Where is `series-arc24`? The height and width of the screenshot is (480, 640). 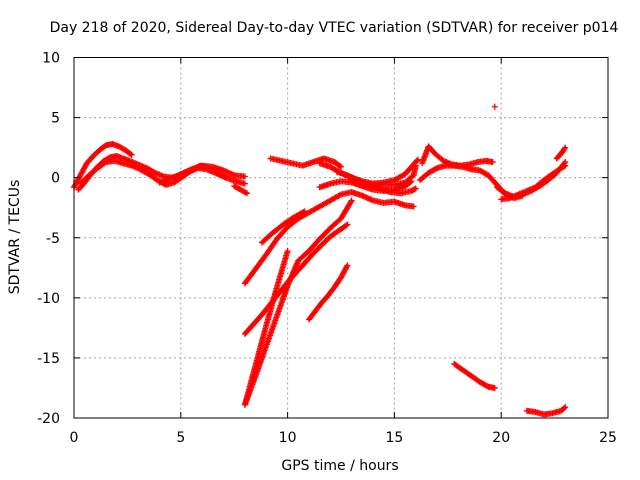 series-arc24 is located at coordinates (546, 411).